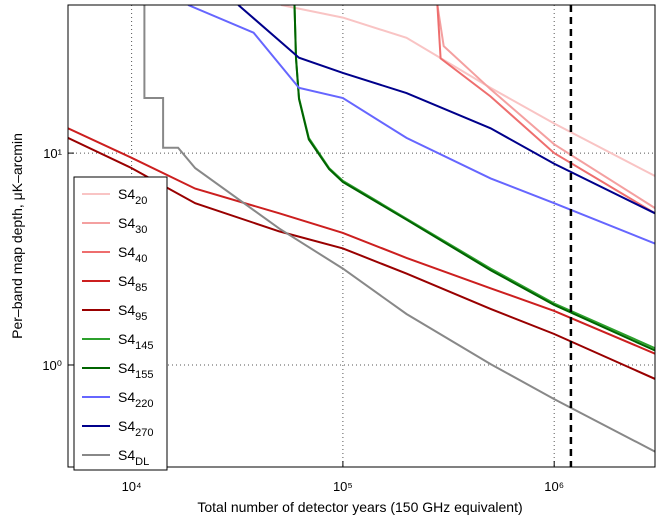  Describe the element at coordinates (343, 486) in the screenshot. I see `x-tick-label: 10⁵` at that location.